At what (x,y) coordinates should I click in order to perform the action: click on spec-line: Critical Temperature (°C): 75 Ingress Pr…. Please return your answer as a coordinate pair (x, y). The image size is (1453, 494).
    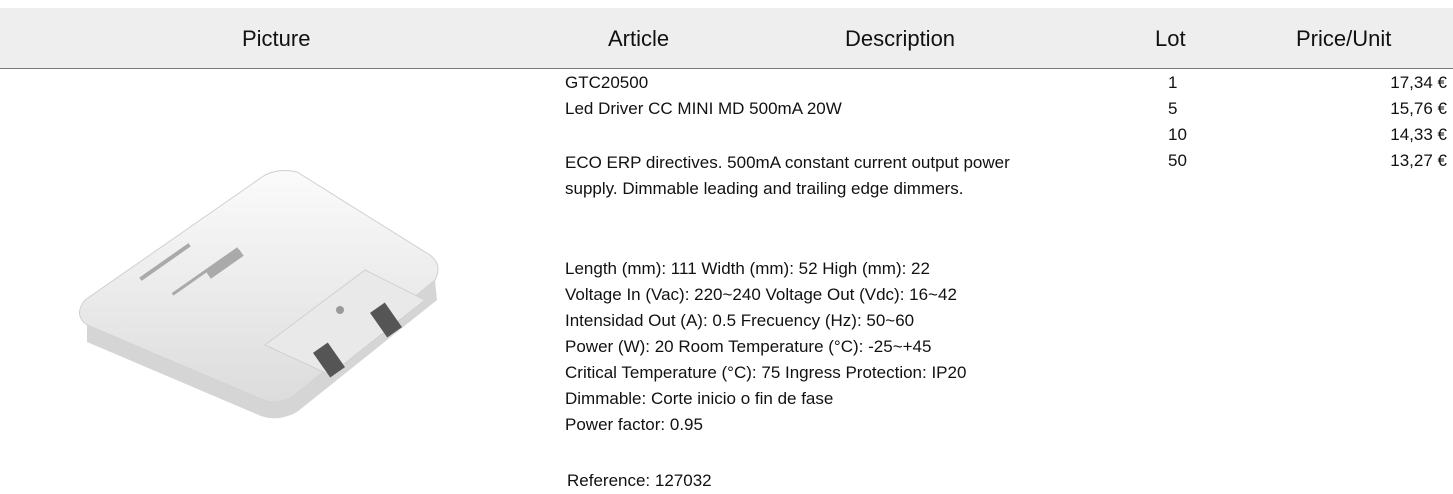
    Looking at the image, I should click on (766, 372).